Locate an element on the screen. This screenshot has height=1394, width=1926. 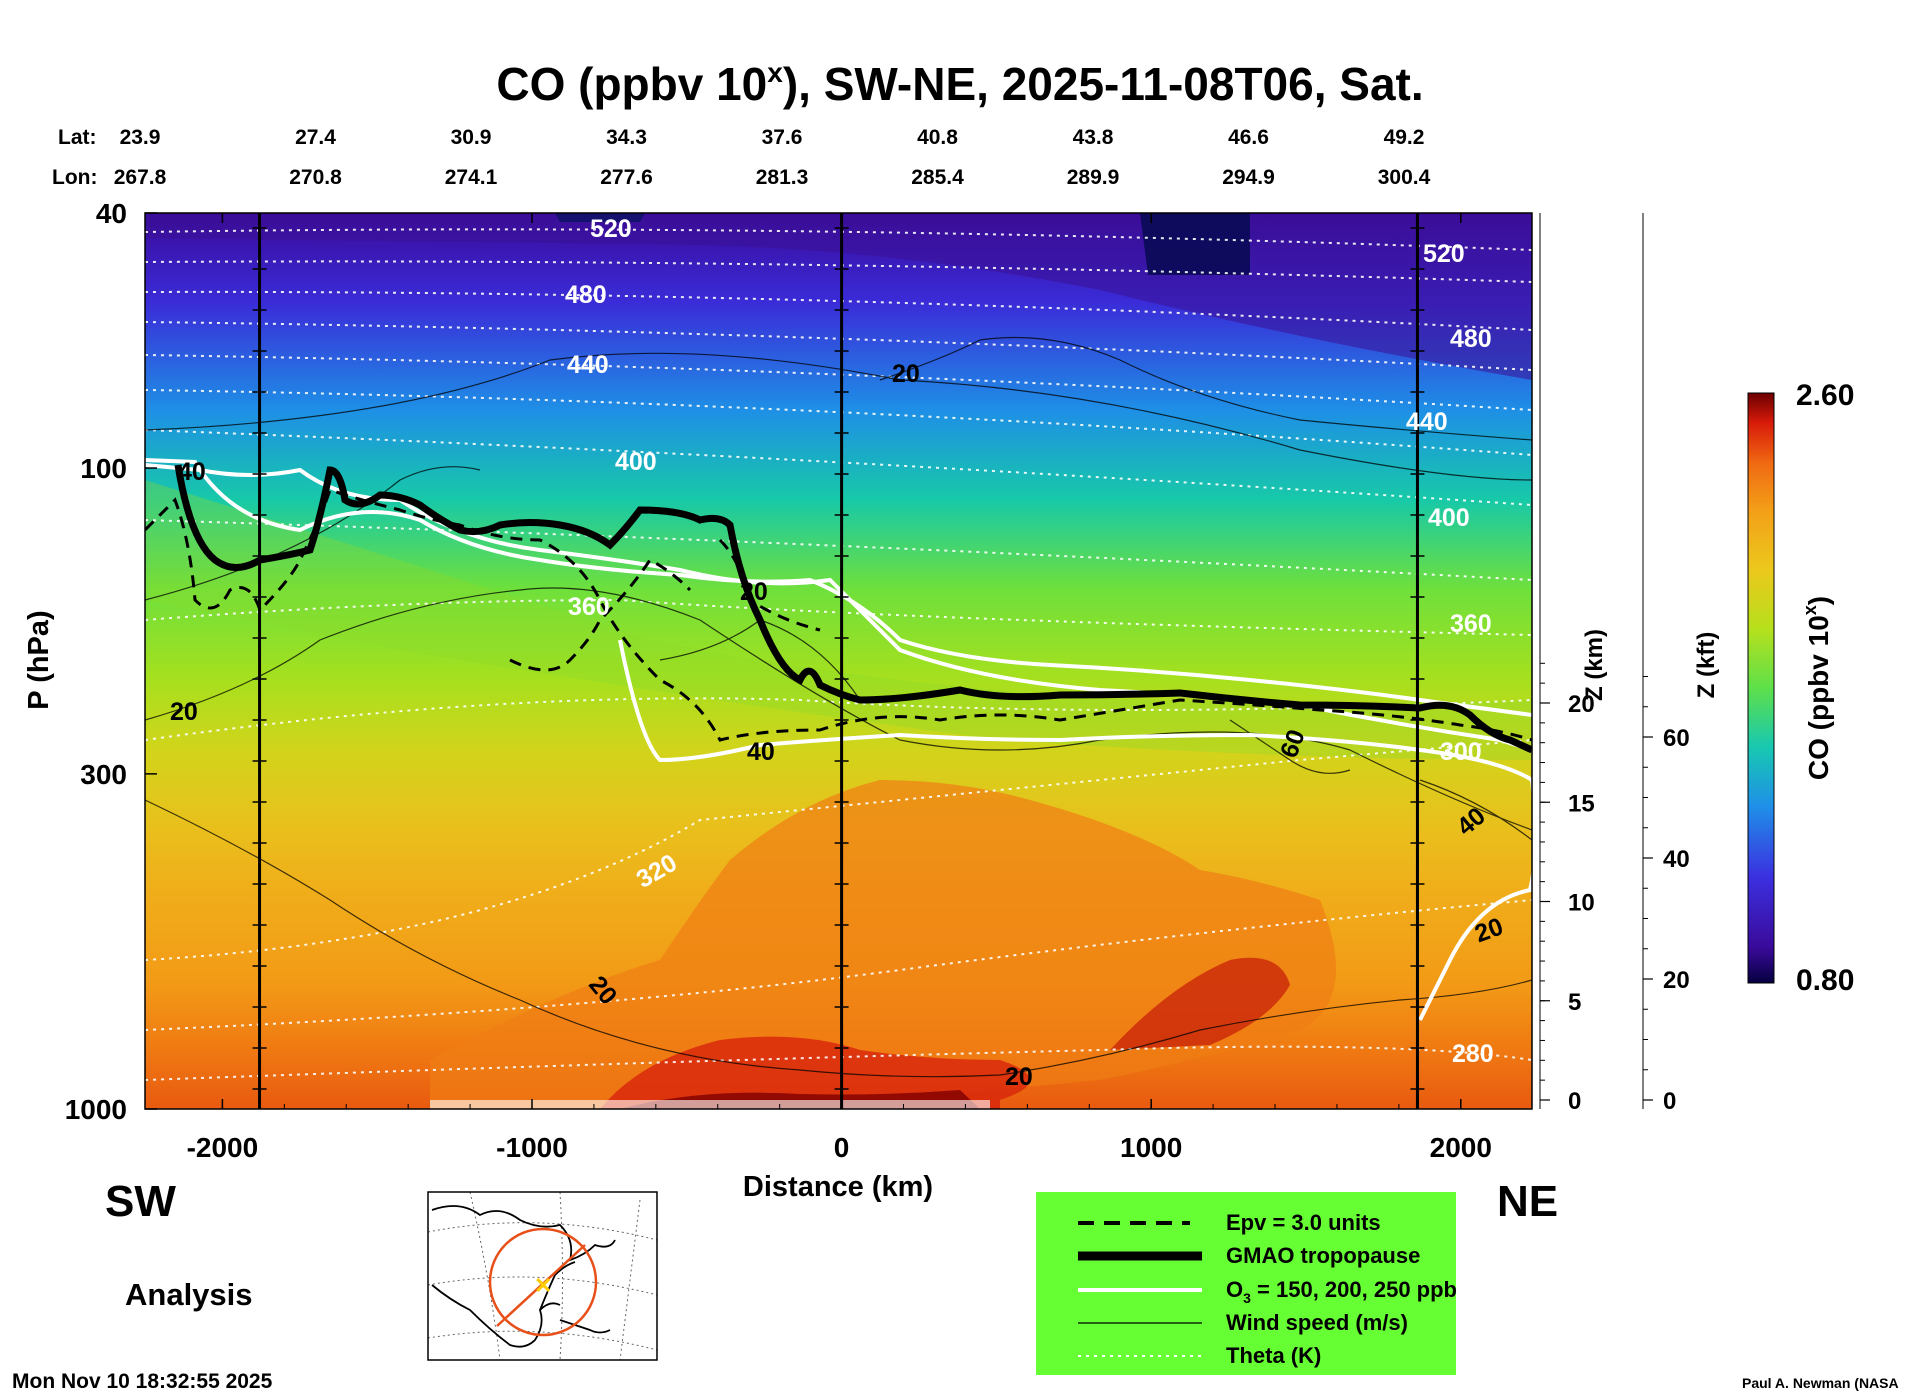
colorbar-max-label: 2.60 is located at coordinates (1825, 395).